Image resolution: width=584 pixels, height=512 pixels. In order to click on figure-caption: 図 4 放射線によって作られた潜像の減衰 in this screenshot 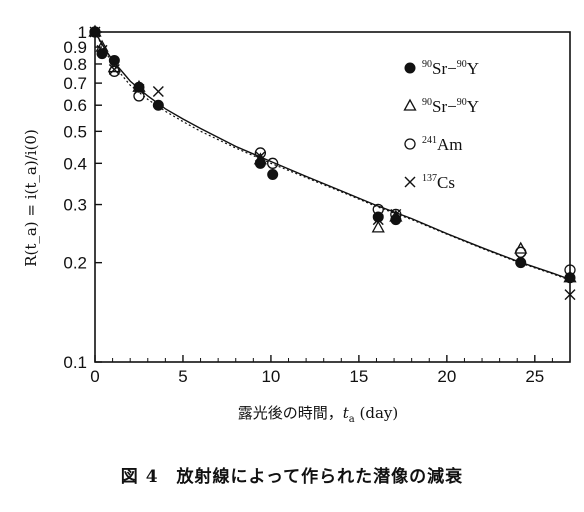, I will do `click(292, 477)`.